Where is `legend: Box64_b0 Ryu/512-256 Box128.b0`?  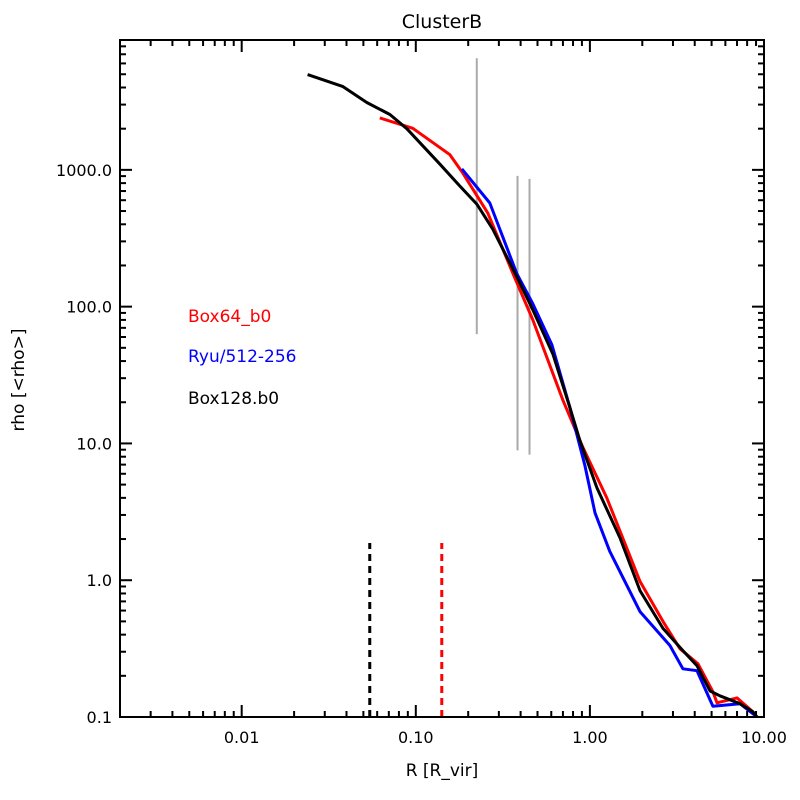
legend: Box64_b0 Ryu/512-256 Box128.b0 is located at coordinates (242, 358).